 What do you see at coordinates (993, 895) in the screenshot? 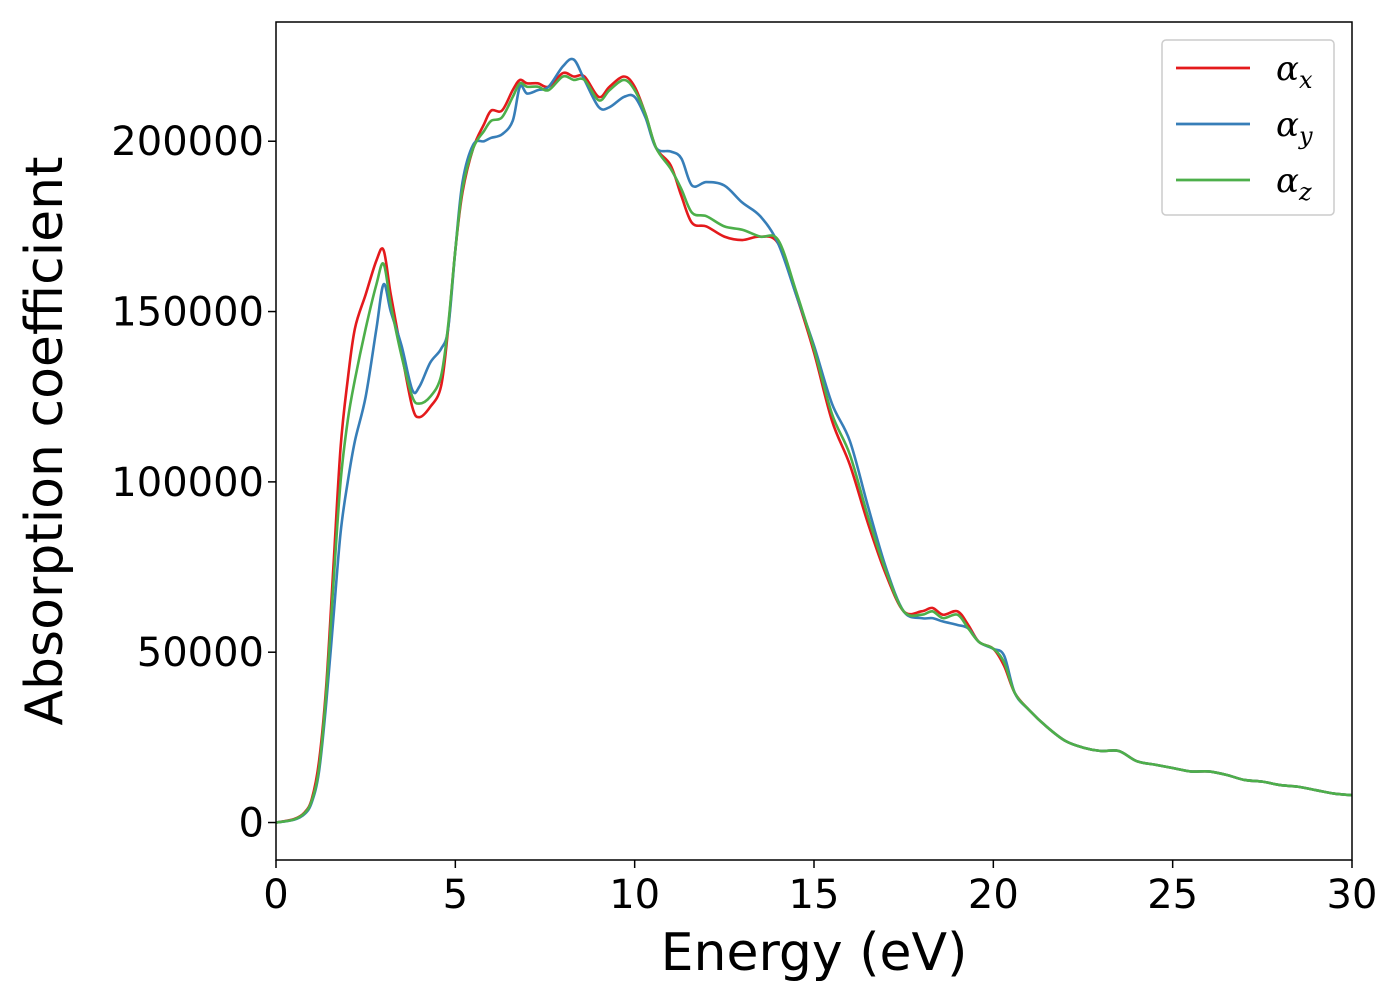
I see `x-tick-label: 20` at bounding box center [993, 895].